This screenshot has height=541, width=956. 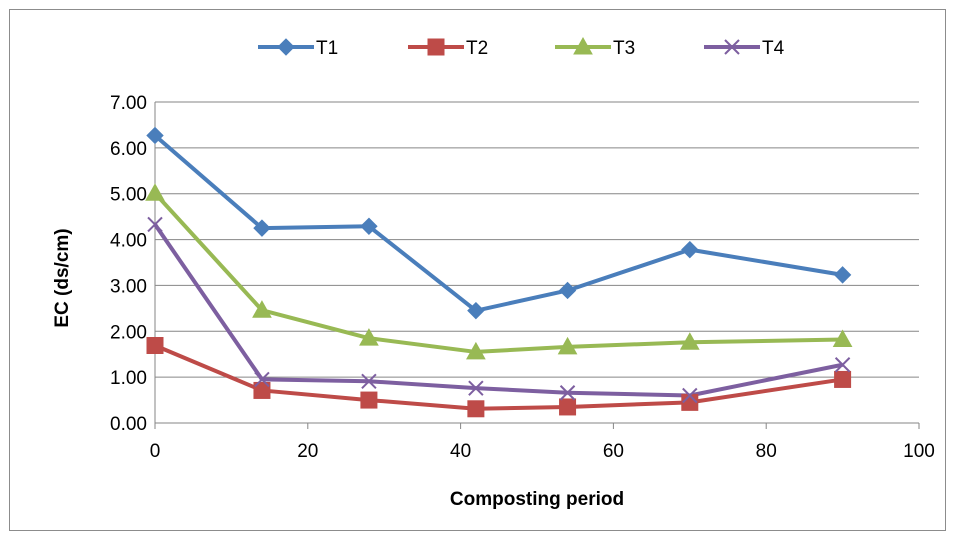 I want to click on y-tick-label: 4.00, so click(x=128, y=241).